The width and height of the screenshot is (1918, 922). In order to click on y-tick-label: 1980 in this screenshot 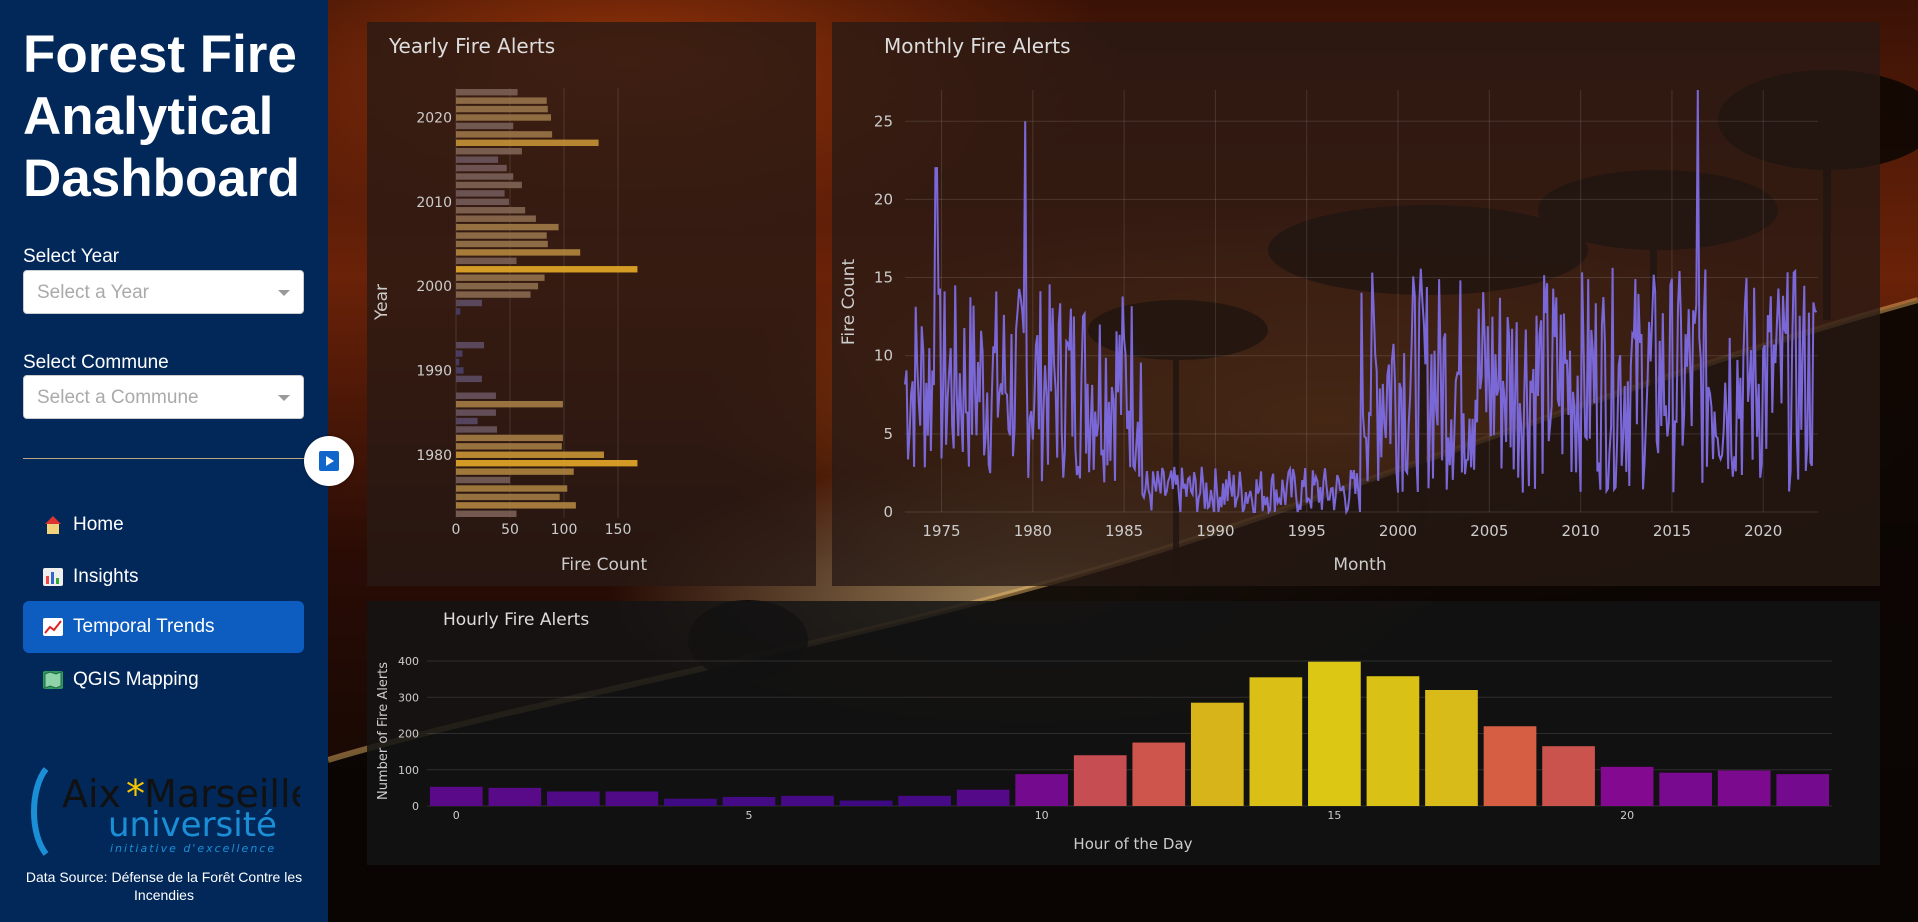, I will do `click(434, 456)`.